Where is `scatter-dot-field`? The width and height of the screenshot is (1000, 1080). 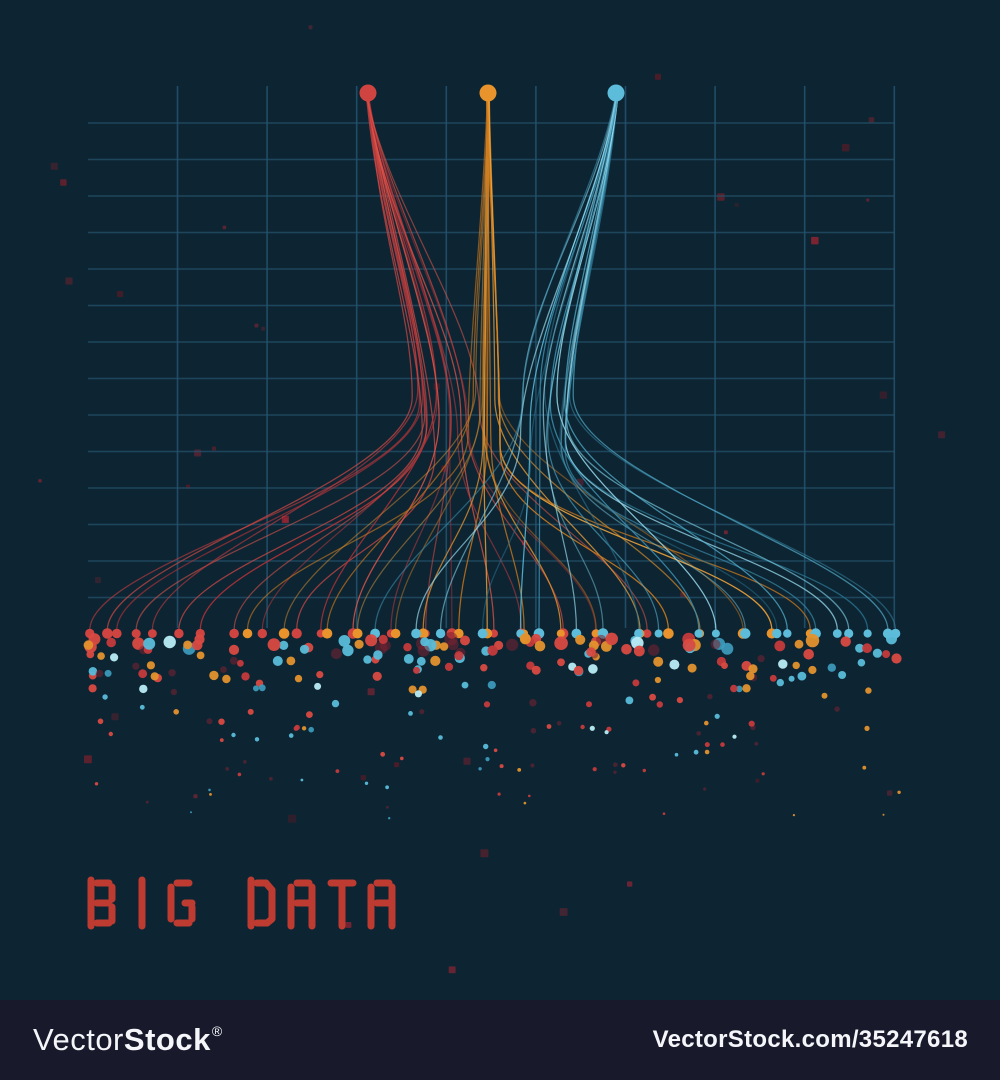 scatter-dot-field is located at coordinates (492, 726).